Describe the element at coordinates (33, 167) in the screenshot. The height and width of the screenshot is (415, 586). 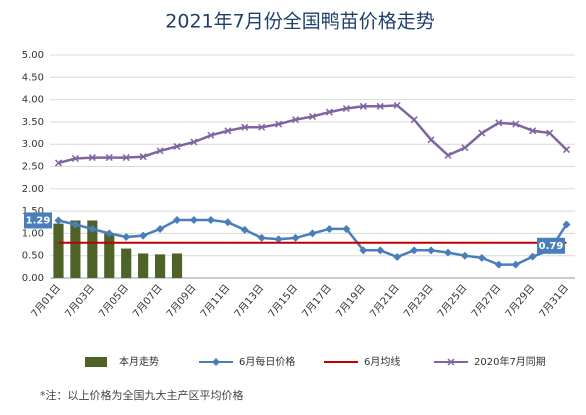
I see `y-tick-label: 2.50` at that location.